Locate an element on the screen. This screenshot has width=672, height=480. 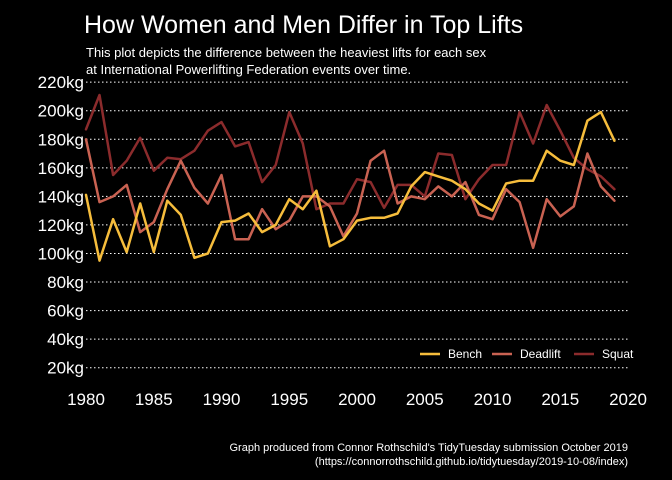
y-tick-label: 60kg is located at coordinates (65, 311).